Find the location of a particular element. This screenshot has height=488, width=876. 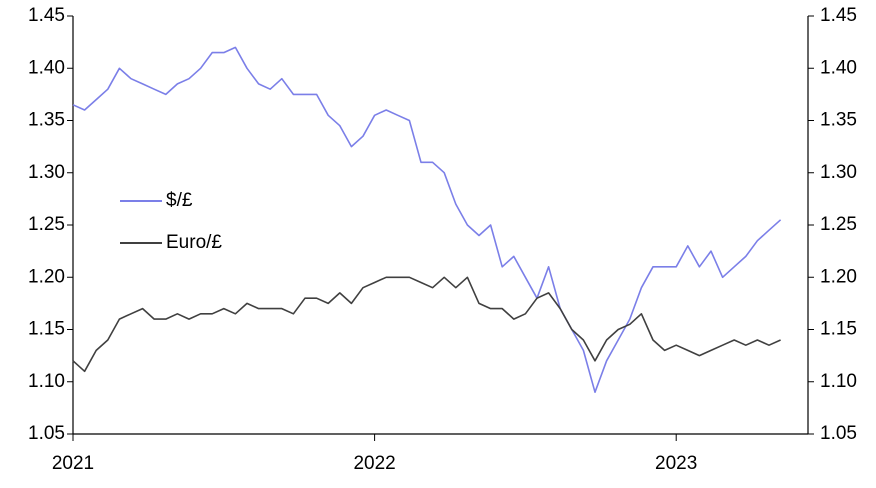

y-tick-label: 1.45 is located at coordinates (46, 15).